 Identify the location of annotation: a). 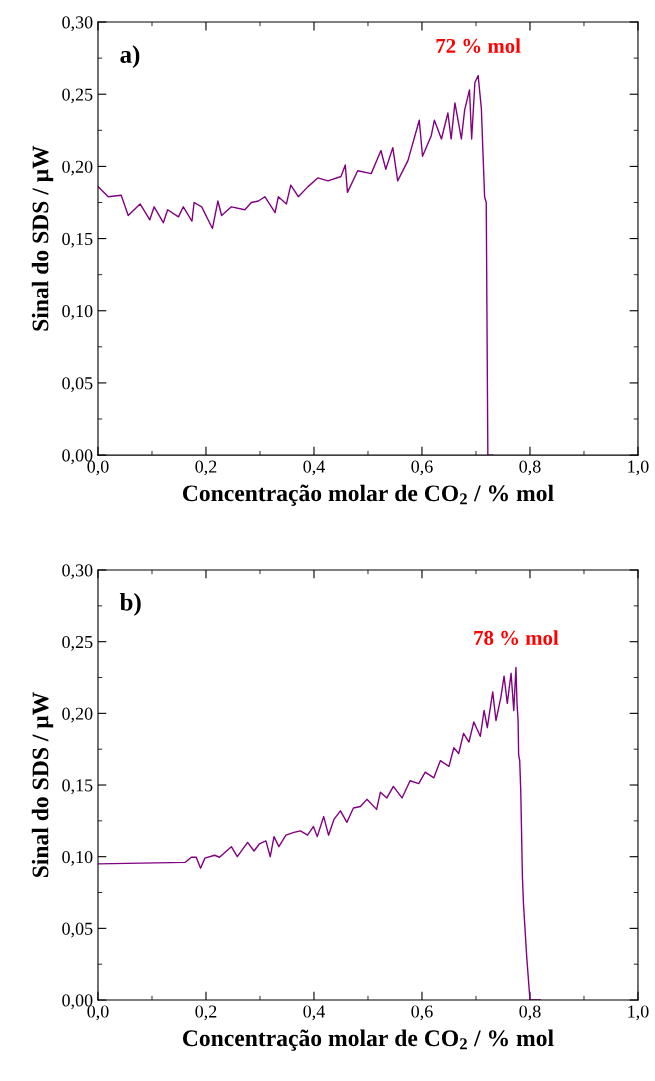
(130, 57).